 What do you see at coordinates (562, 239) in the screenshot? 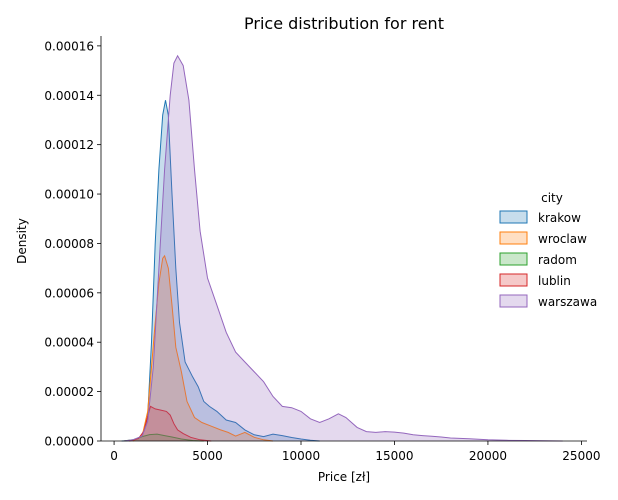
I see `legend-label-wroclaw: wroclaw` at bounding box center [562, 239].